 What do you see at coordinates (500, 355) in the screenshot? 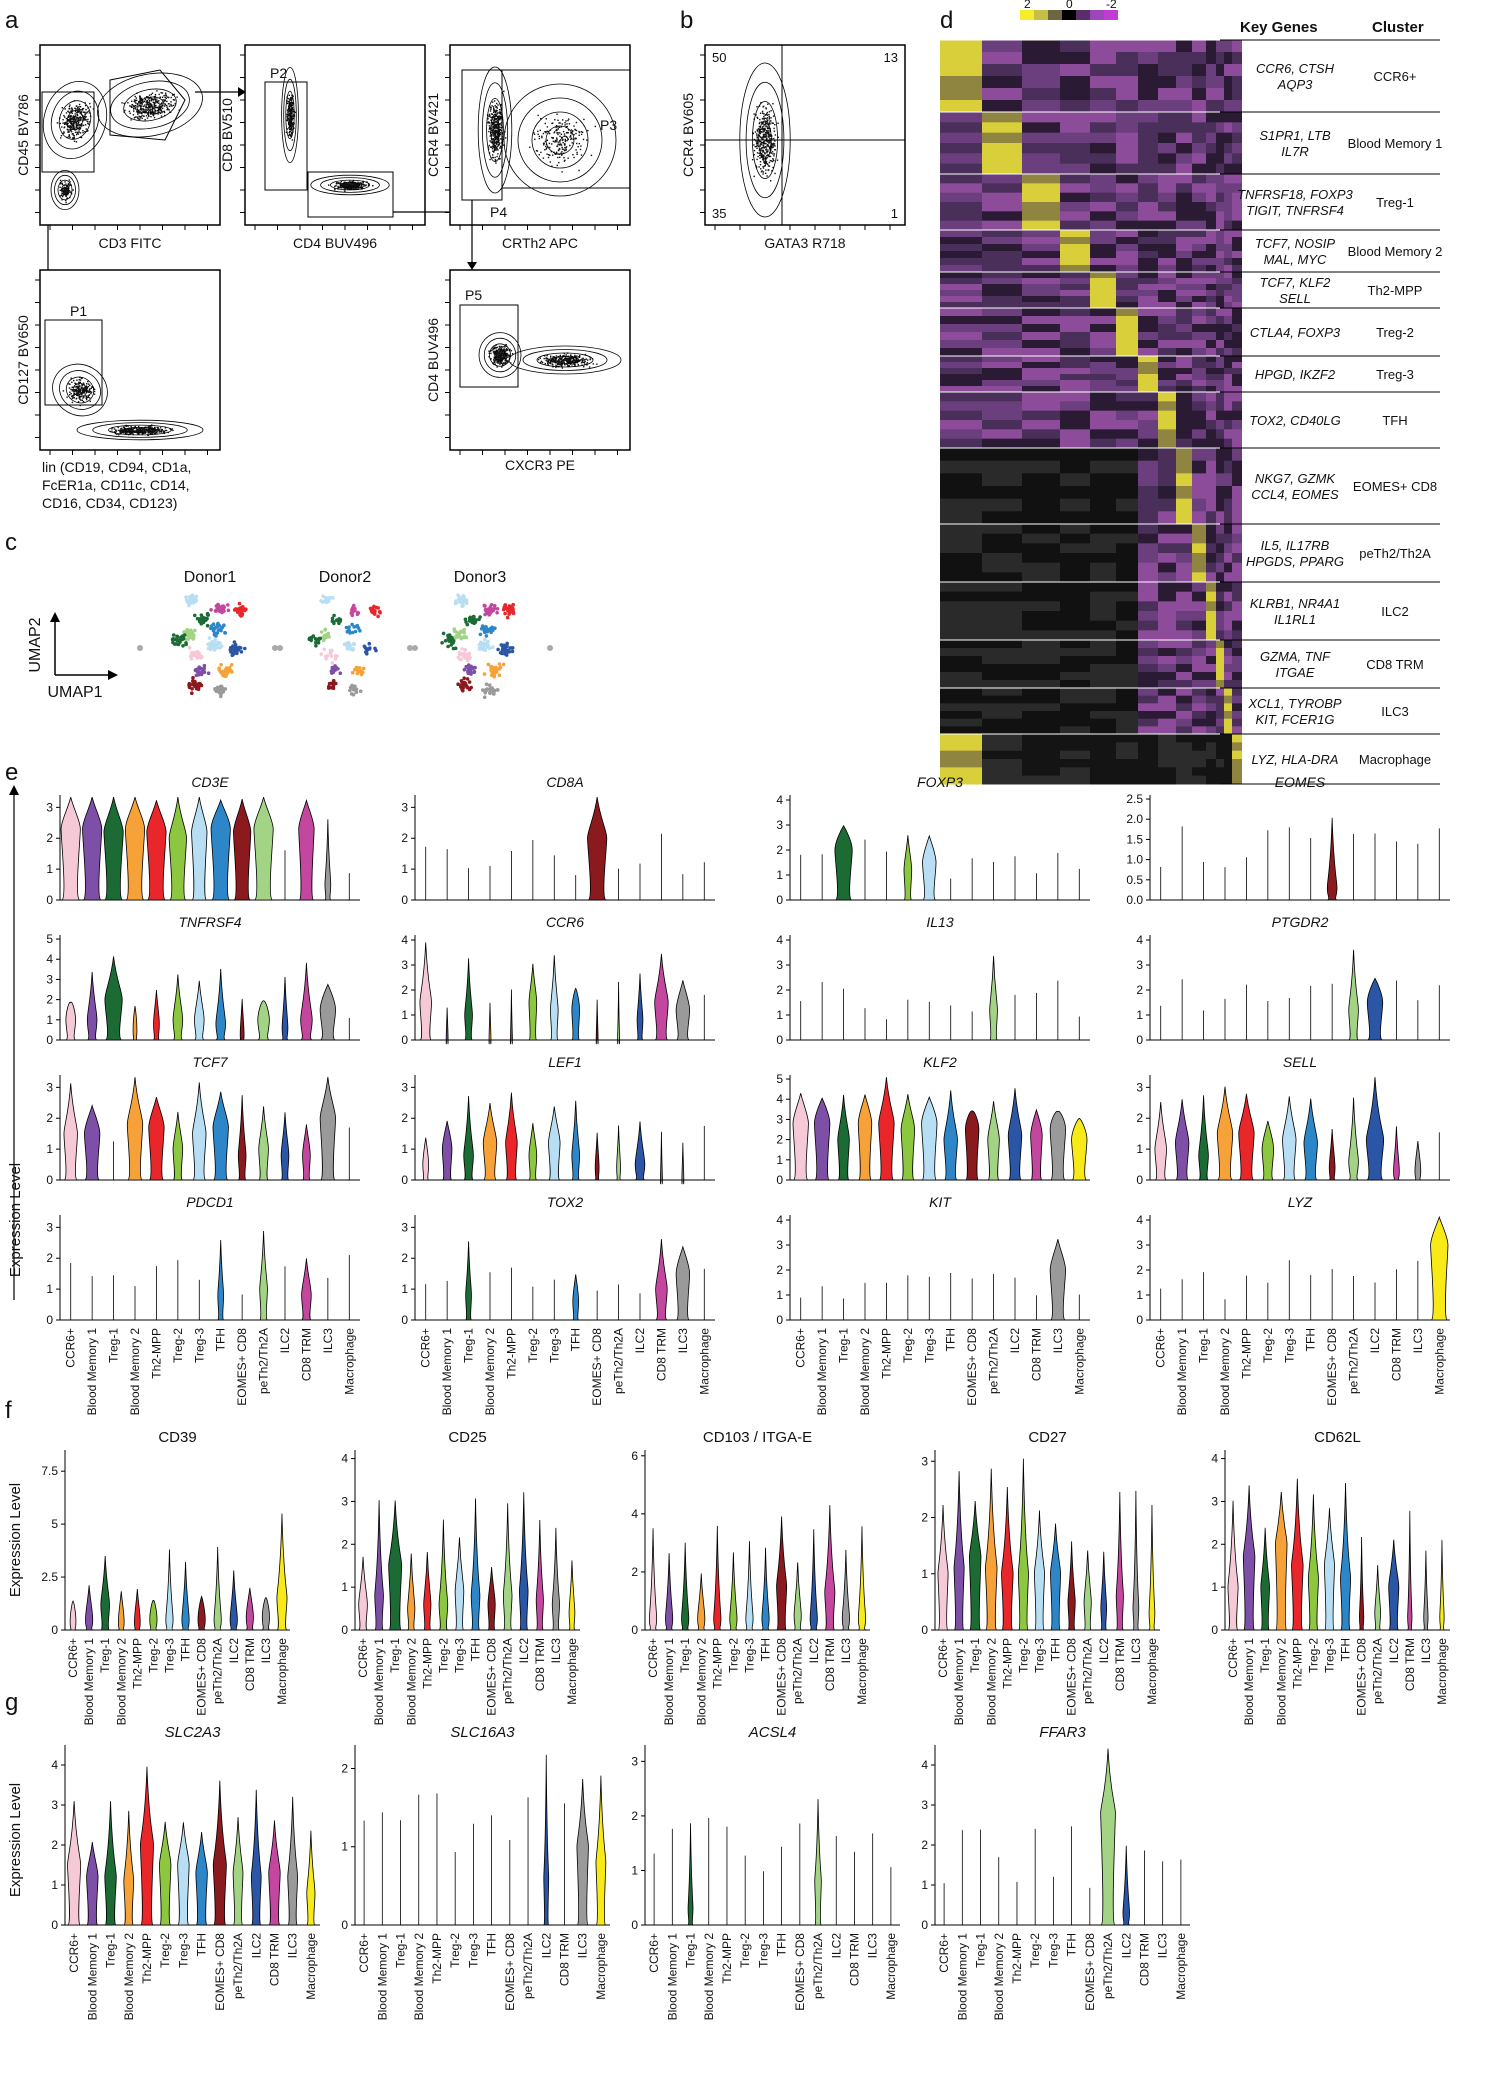
I see `contour-line` at bounding box center [500, 355].